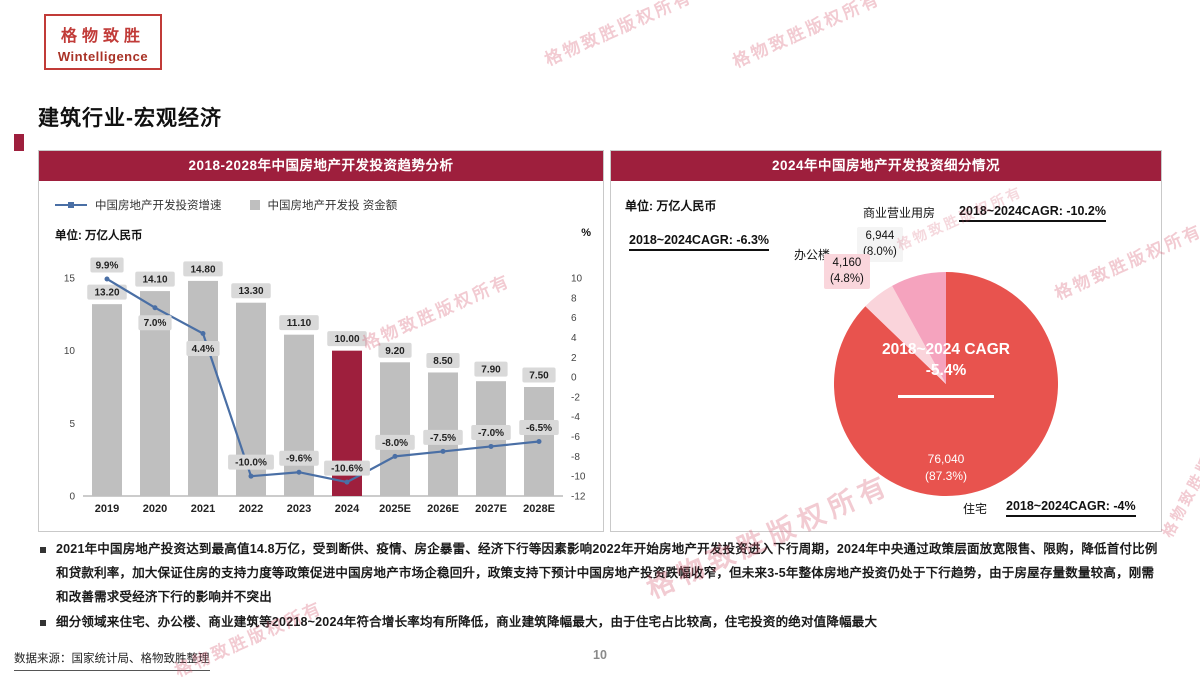  I want to click on svg-text: 2, so click(574, 358).